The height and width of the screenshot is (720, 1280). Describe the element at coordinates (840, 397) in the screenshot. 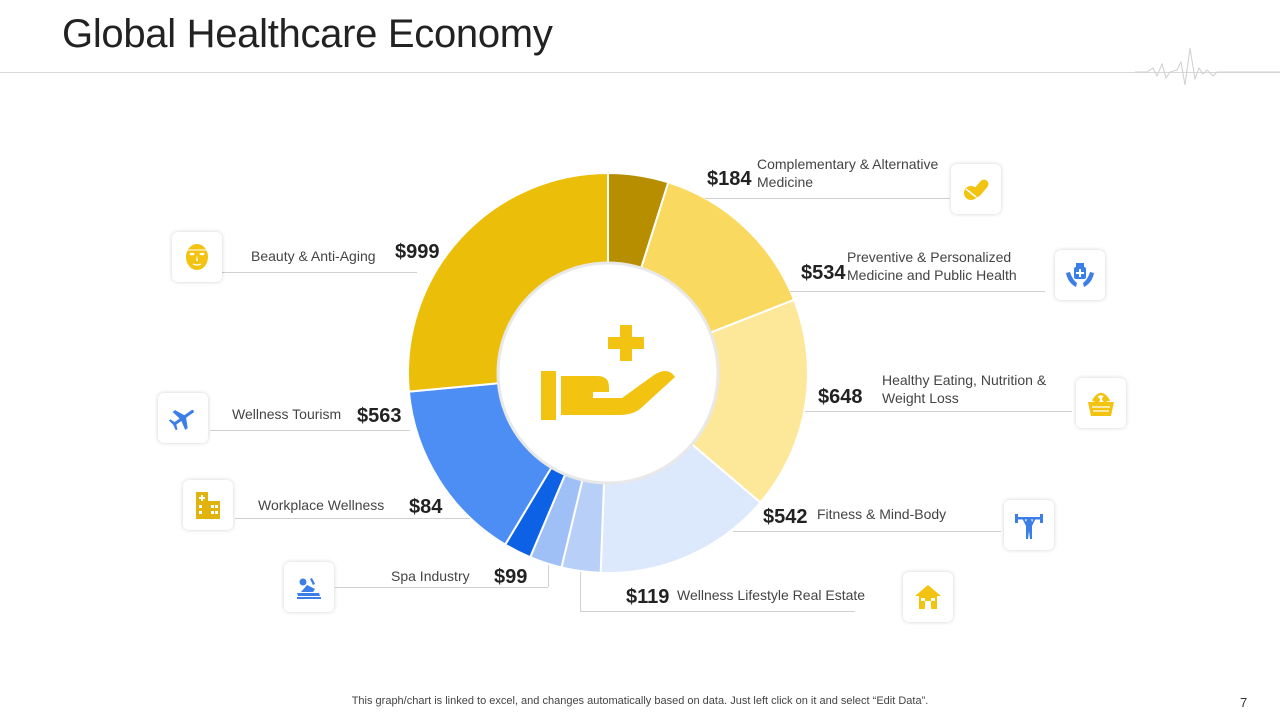

I see `slice-value: $648` at that location.